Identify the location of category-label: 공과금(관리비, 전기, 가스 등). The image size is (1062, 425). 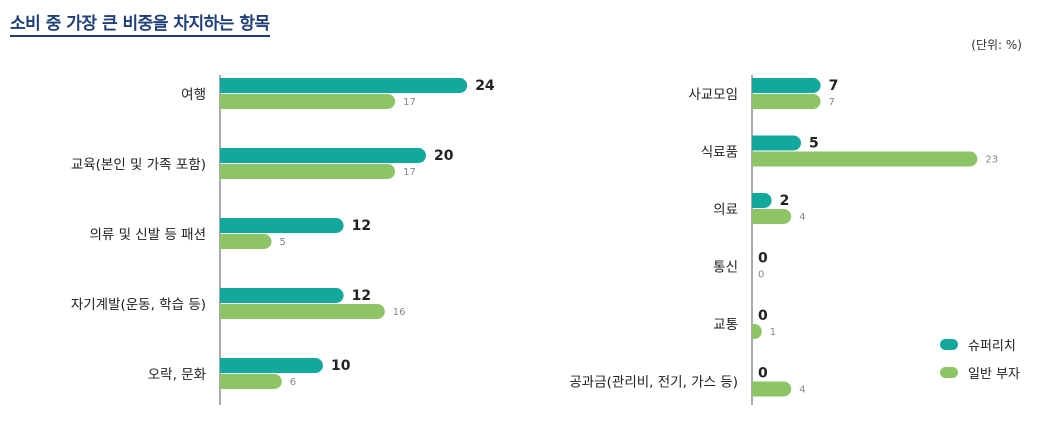
(653, 383).